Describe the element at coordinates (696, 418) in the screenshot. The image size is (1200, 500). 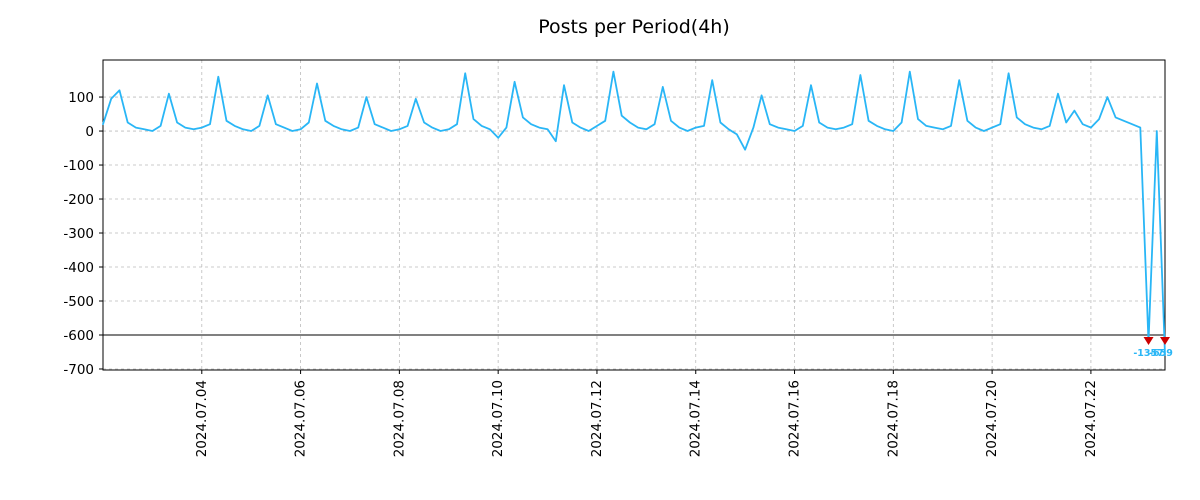
I see `x-tick-label: 2024.07.14` at that location.